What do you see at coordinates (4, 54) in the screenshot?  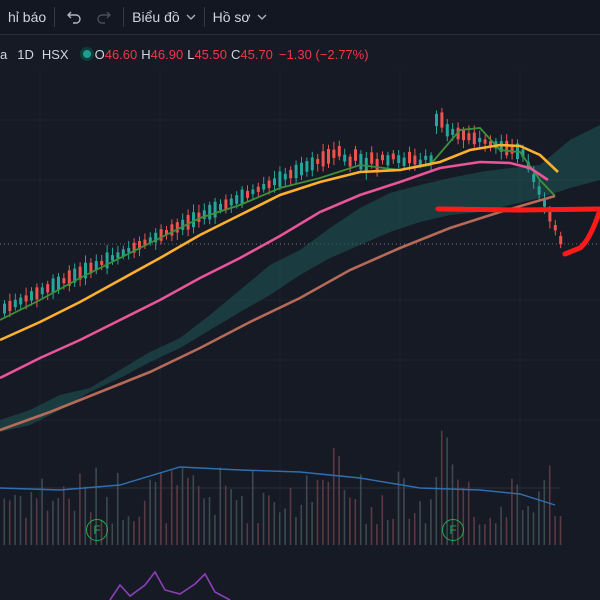 I see `symbol-name: a` at bounding box center [4, 54].